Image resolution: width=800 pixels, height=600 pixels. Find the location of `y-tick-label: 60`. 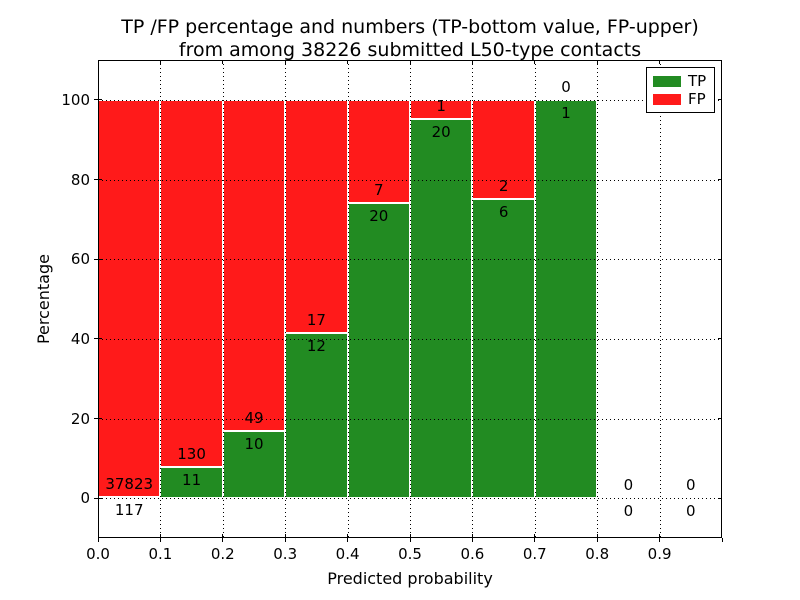

y-tick-label: 60 is located at coordinates (80, 259).